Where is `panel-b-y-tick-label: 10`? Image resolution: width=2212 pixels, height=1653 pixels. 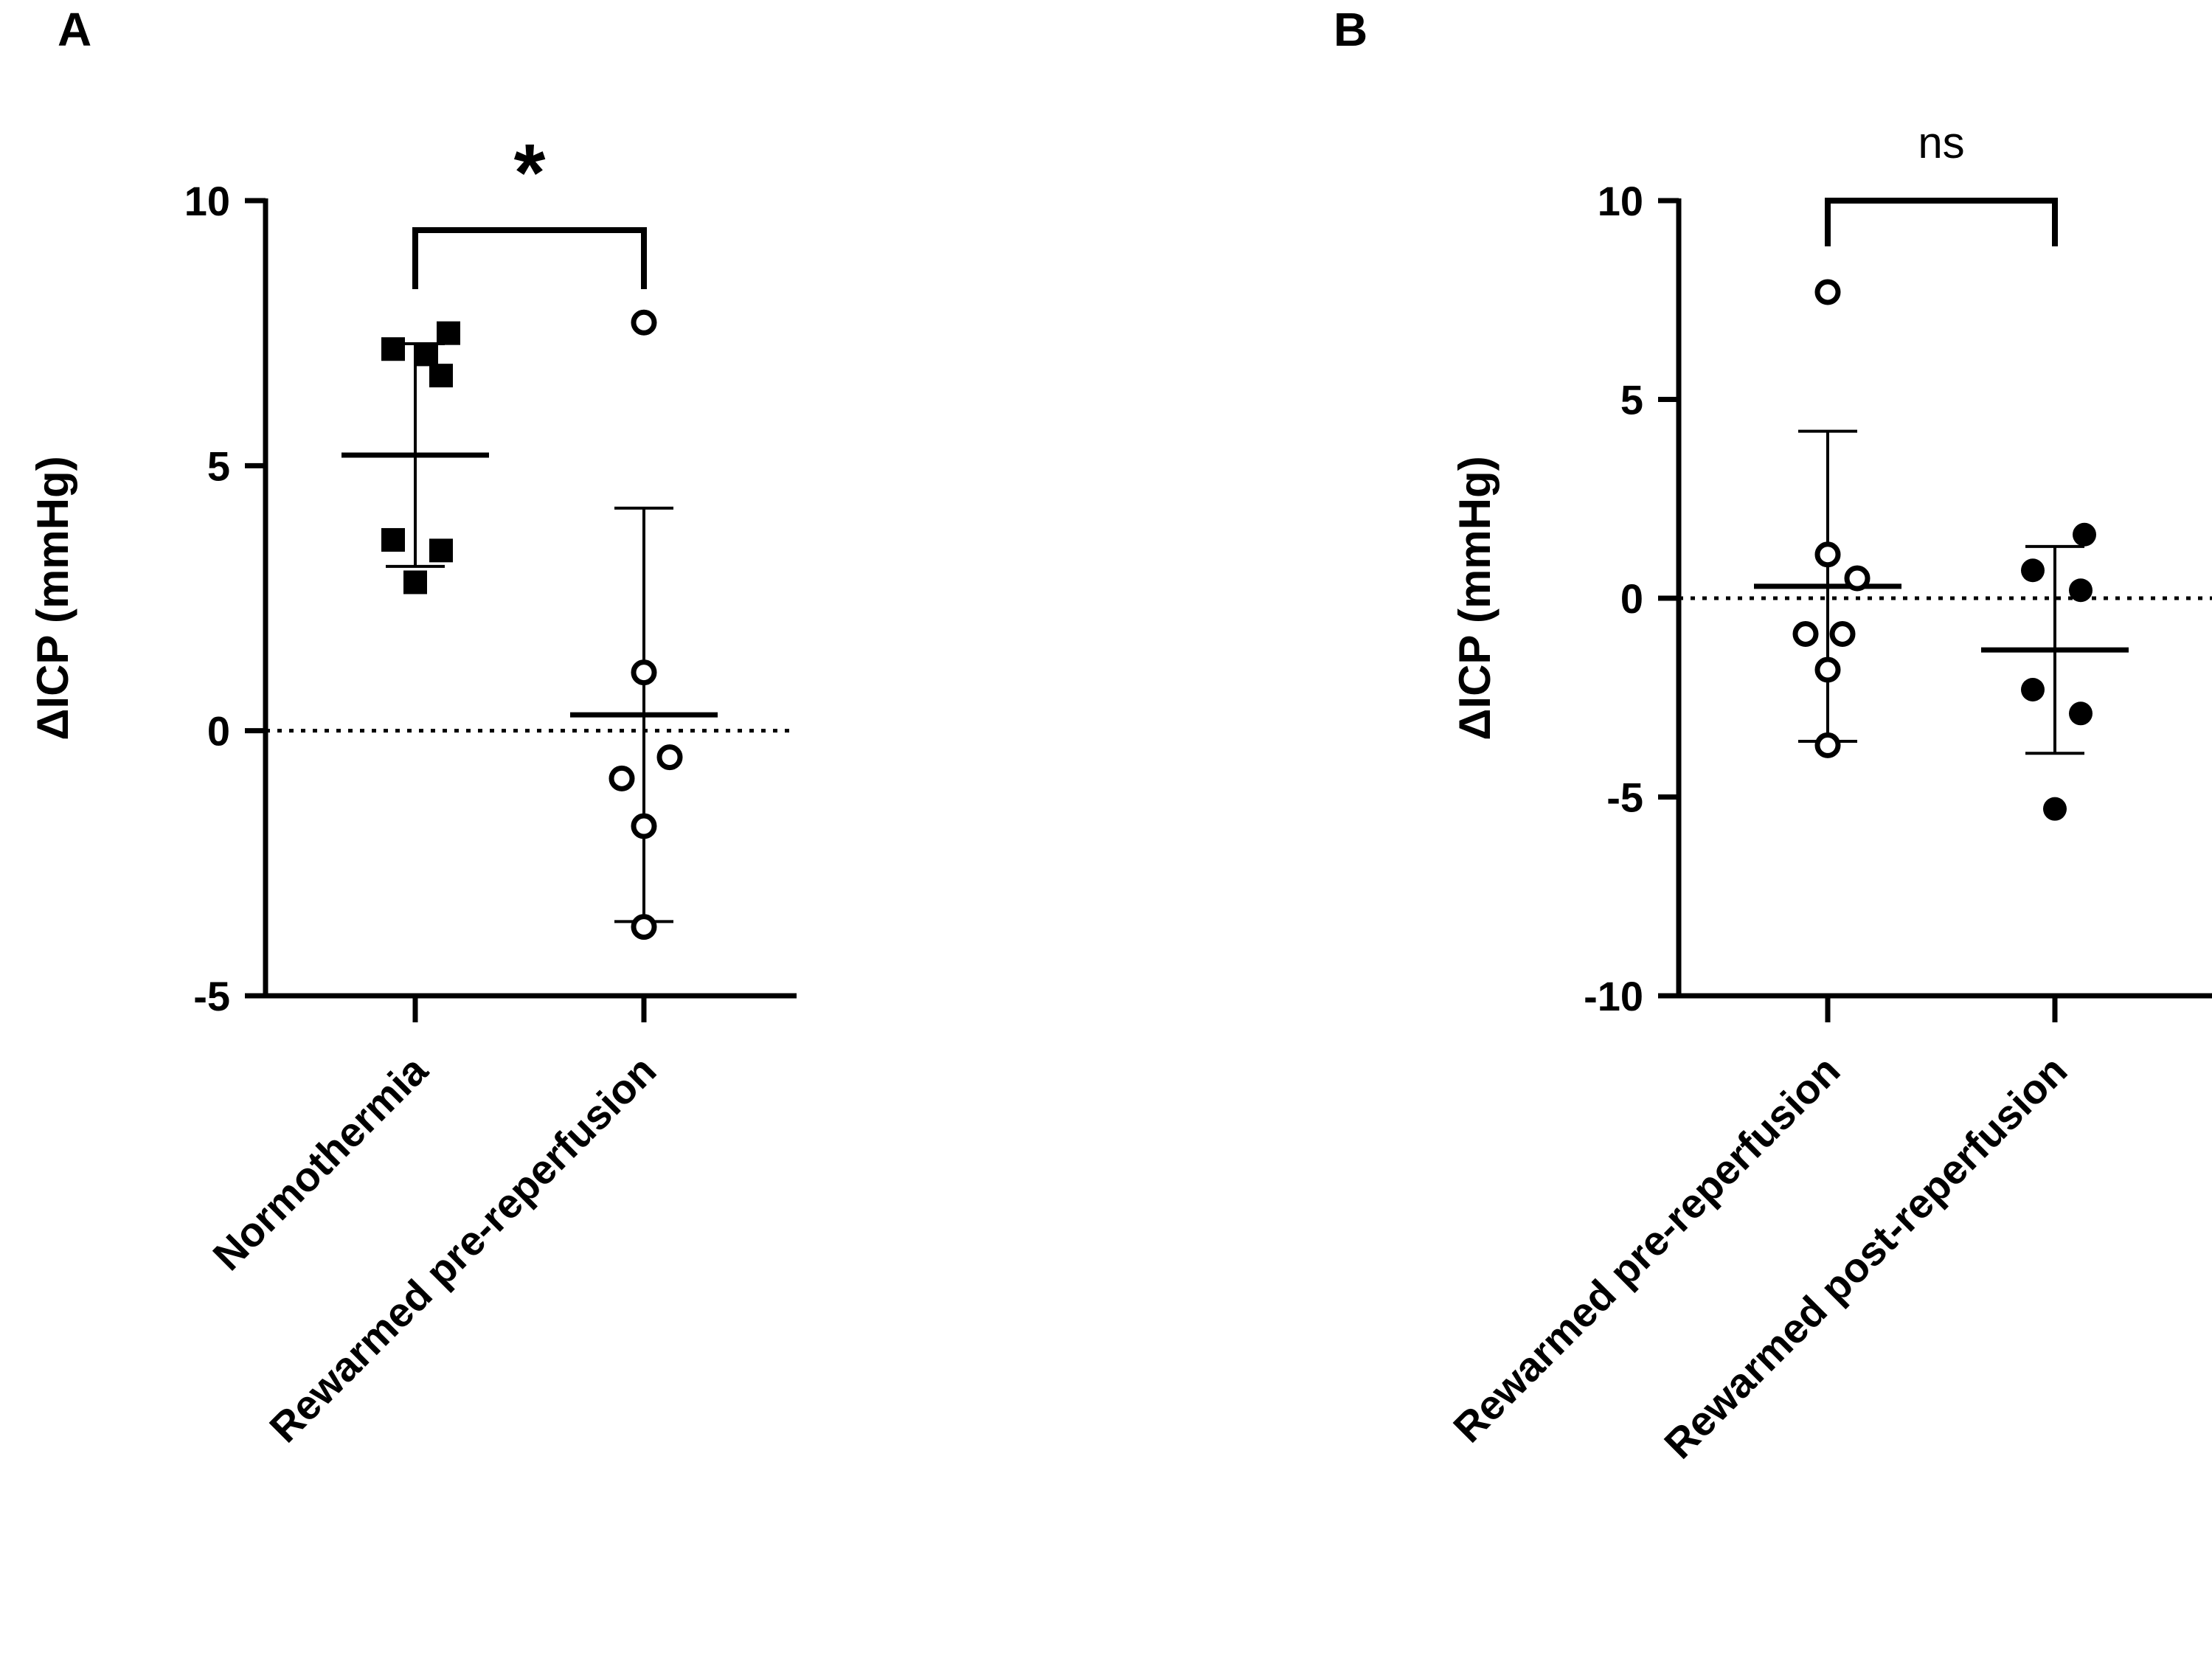
panel-b-y-tick-label: 10 is located at coordinates (1621, 201).